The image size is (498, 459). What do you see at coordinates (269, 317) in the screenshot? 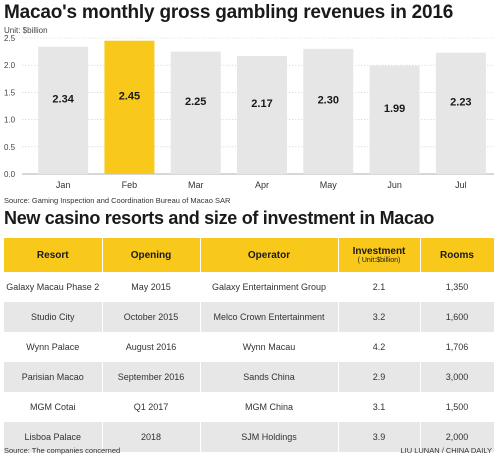
I see `cell-operator: Melco Crown Entertainment` at bounding box center [269, 317].